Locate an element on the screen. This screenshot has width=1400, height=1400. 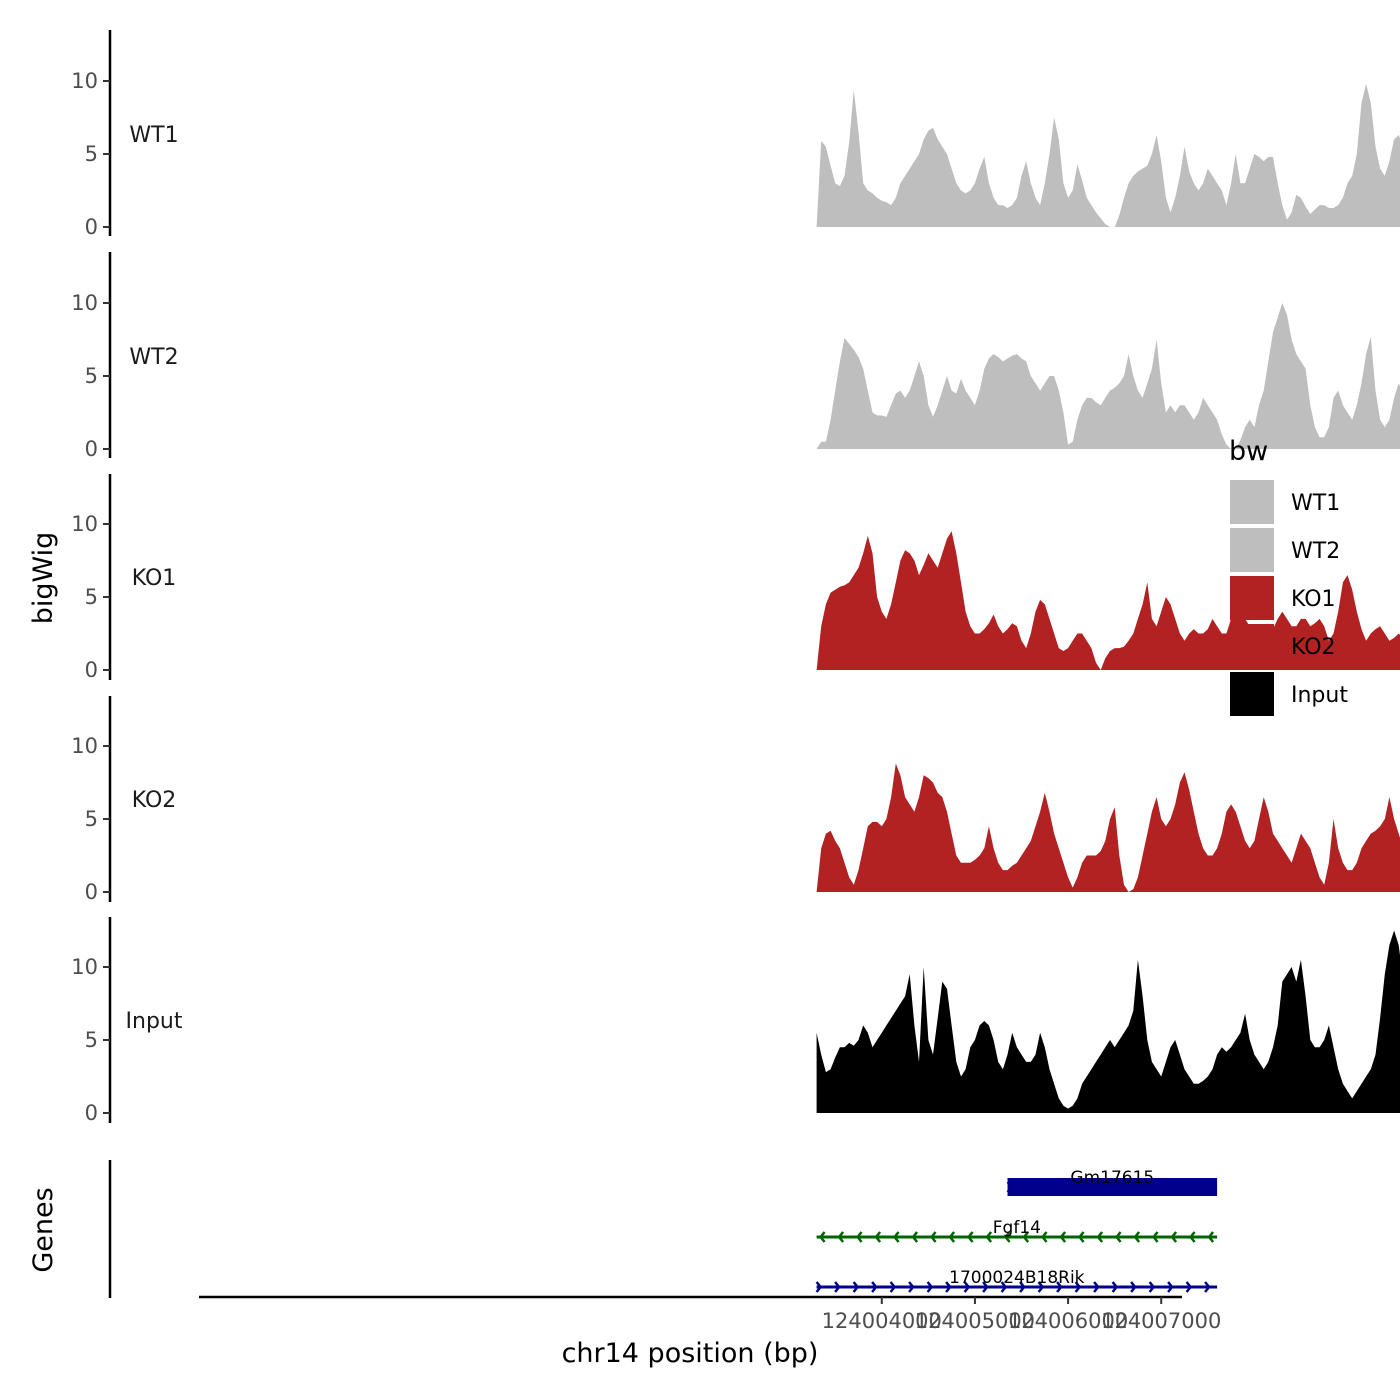
track-label: KO2 is located at coordinates (154, 800).